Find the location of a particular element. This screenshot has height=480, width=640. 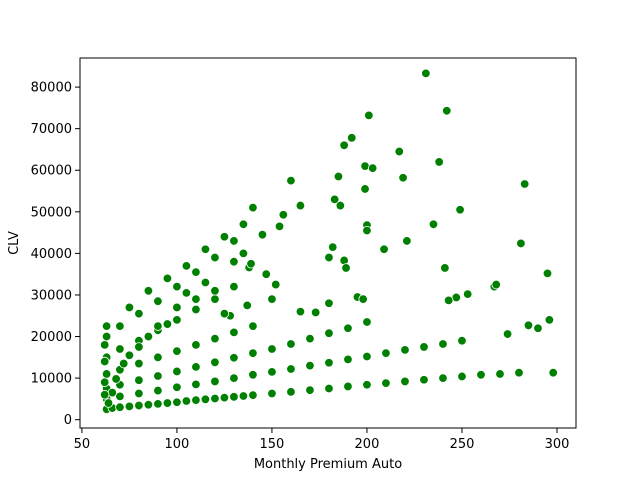

x-tick-label: 100 is located at coordinates (177, 444).